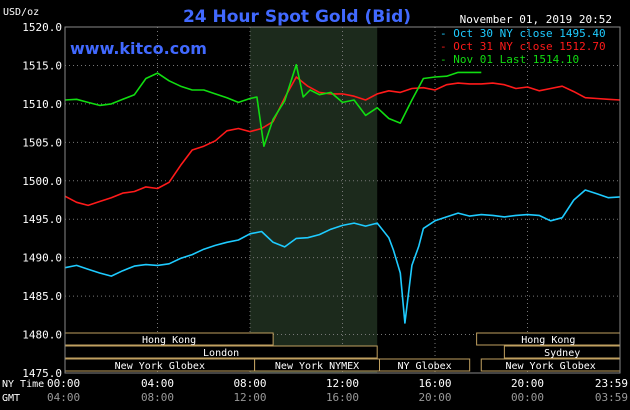 The width and height of the screenshot is (630, 410). Describe the element at coordinates (21, 12) in the screenshot. I see `y-axis-unit-label: USD/oz` at that location.